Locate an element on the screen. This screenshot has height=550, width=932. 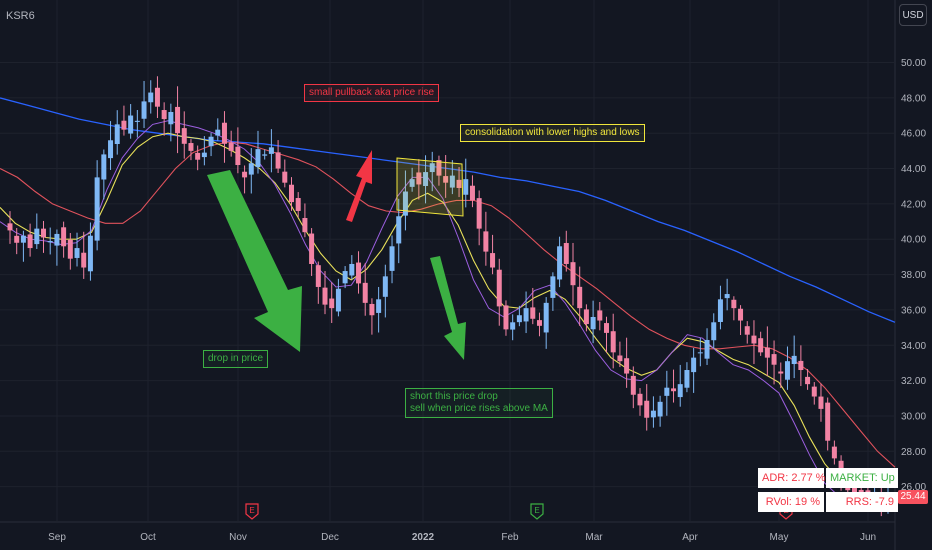
x-tick-label: Oct is located at coordinates (148, 537).